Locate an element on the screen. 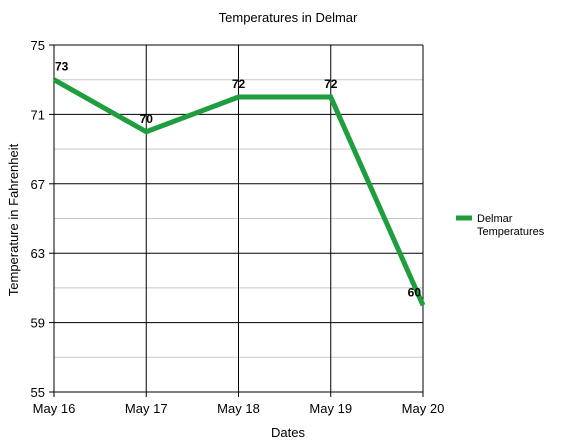 The image size is (576, 444). legend-label: Delmar Temperatures is located at coordinates (511, 225).